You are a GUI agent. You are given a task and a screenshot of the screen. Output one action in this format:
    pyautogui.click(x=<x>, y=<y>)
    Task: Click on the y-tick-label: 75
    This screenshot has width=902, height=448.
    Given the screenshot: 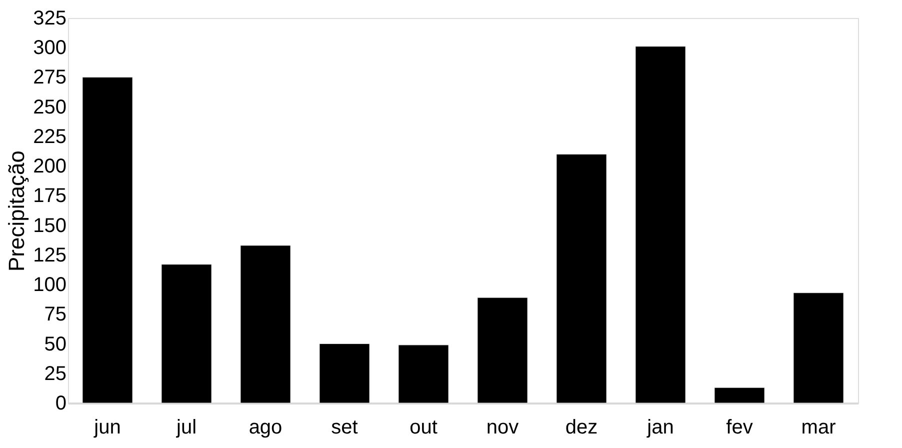 What is the action you would take?
    pyautogui.click(x=55, y=315)
    